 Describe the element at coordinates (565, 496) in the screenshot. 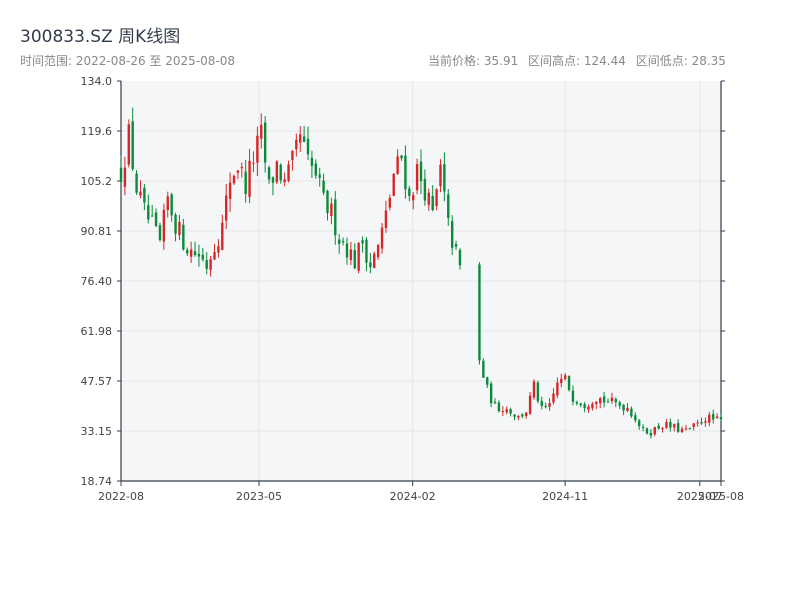

I see `x-tick-label: 2024-11` at that location.